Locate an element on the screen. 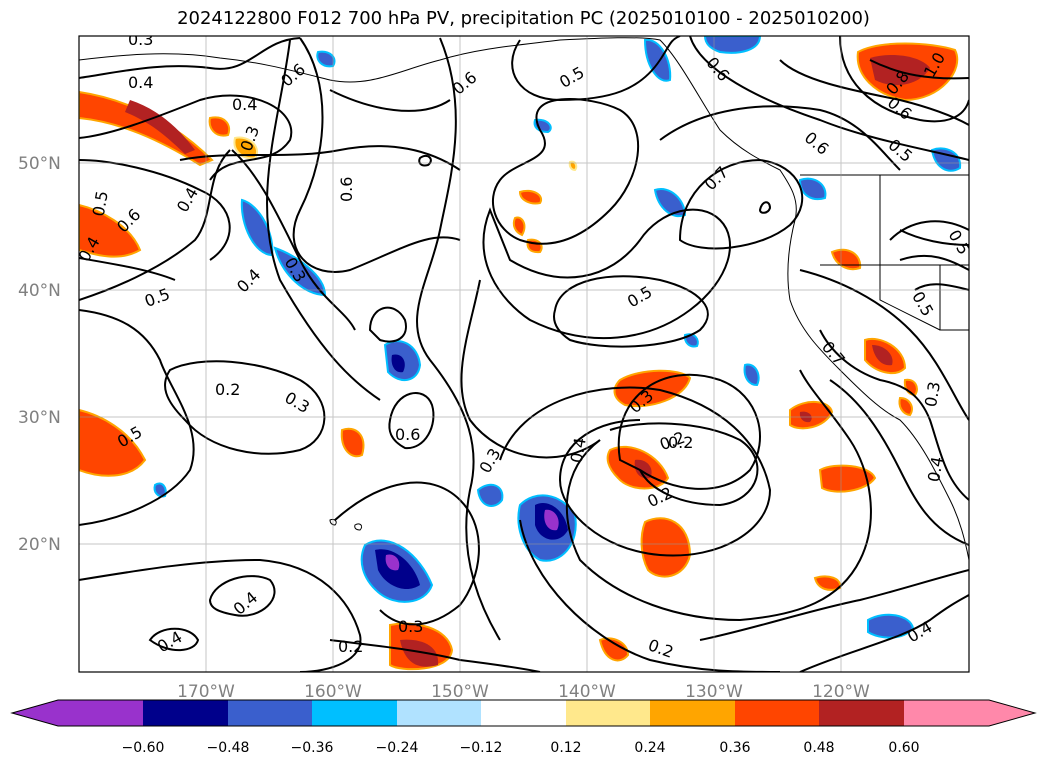 The width and height of the screenshot is (1047, 765). colorbar-tick-label: −0.60 is located at coordinates (143, 748).